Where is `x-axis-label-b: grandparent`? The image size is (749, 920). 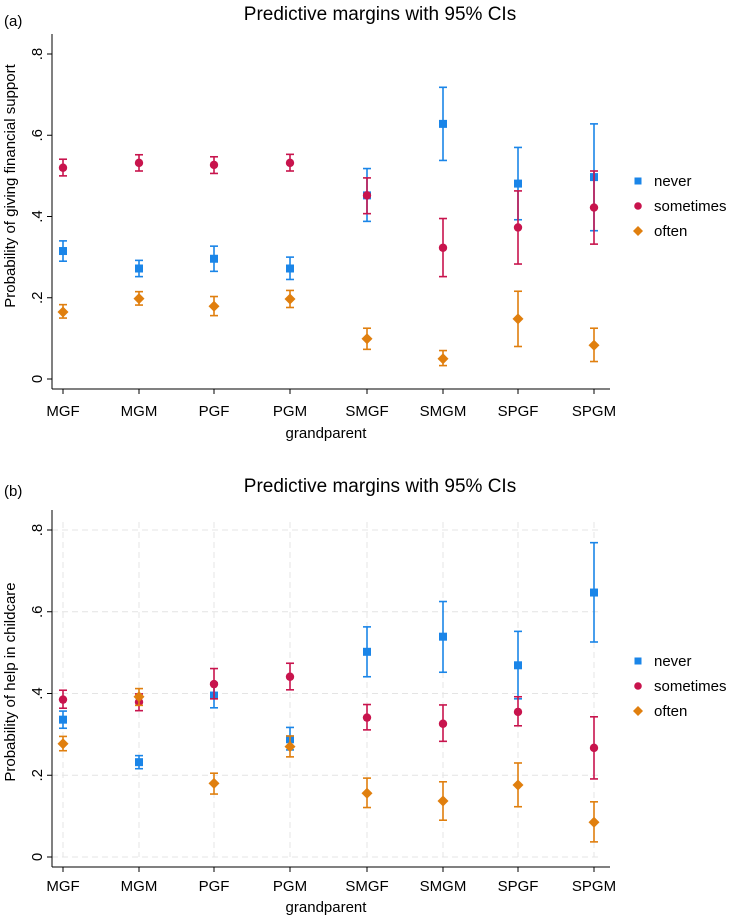
x-axis-label-b: grandparent is located at coordinates (327, 907).